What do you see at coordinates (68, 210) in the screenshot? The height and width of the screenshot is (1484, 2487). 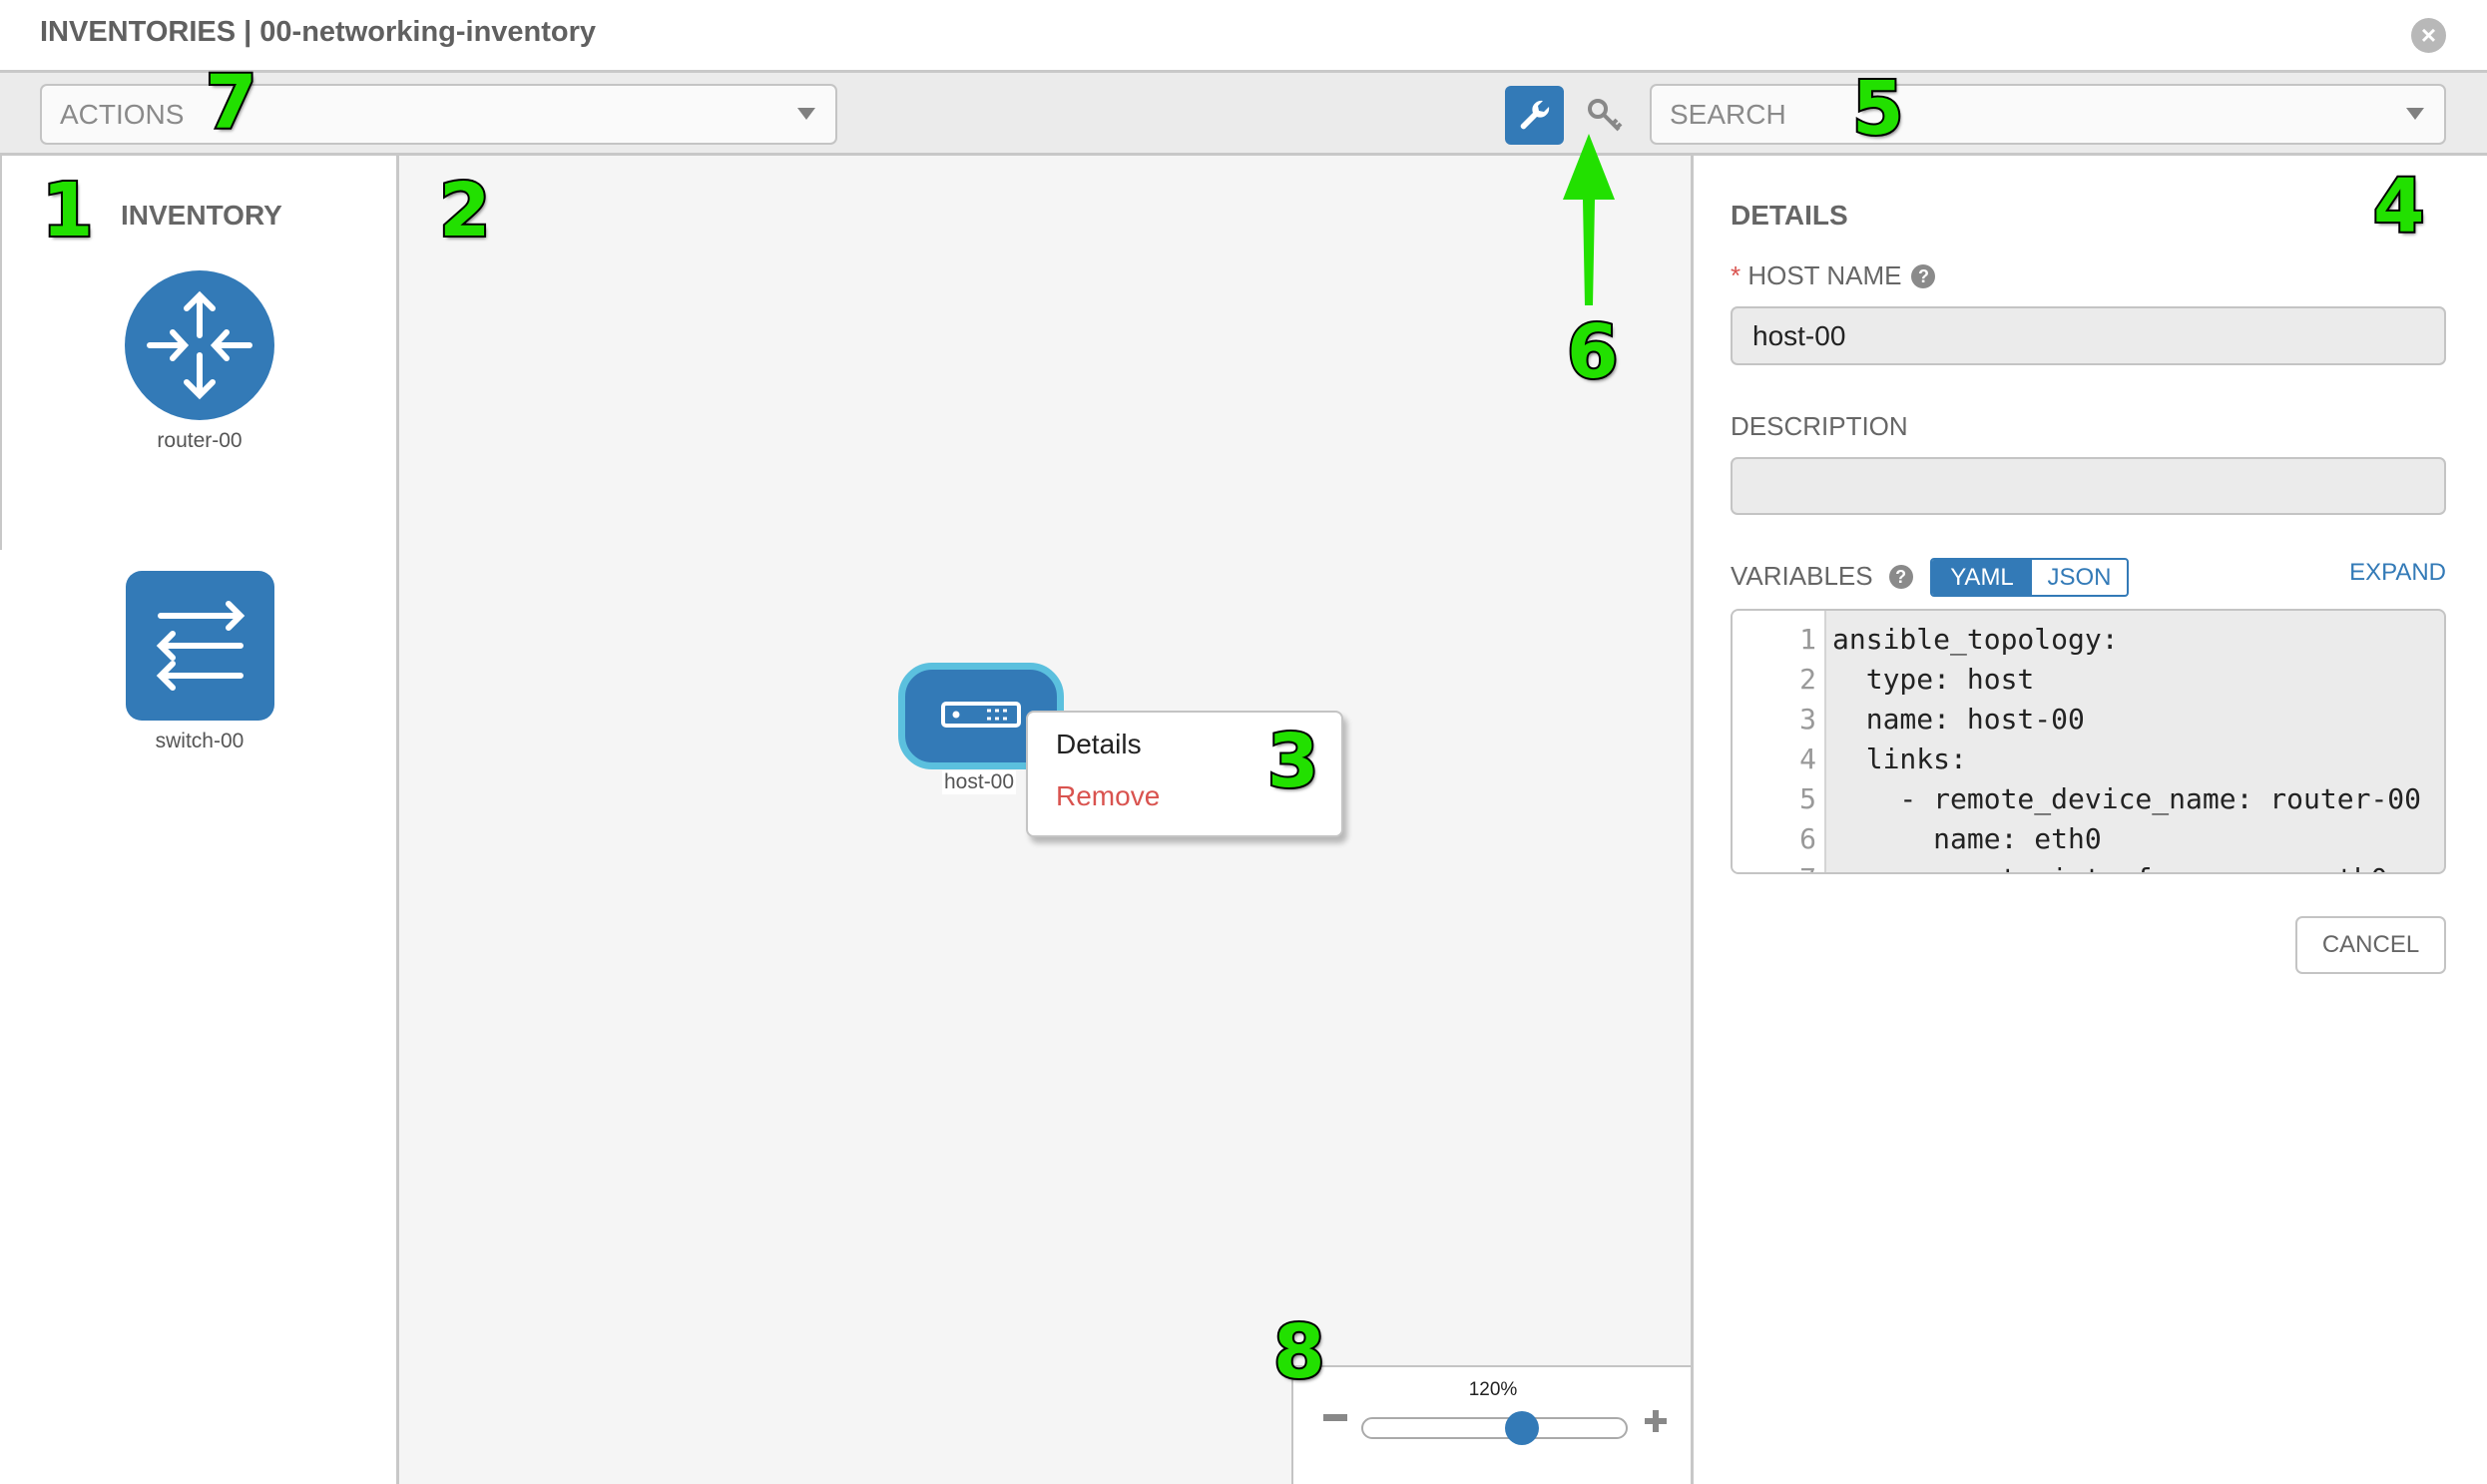 I see `annotation-1: 1` at bounding box center [68, 210].